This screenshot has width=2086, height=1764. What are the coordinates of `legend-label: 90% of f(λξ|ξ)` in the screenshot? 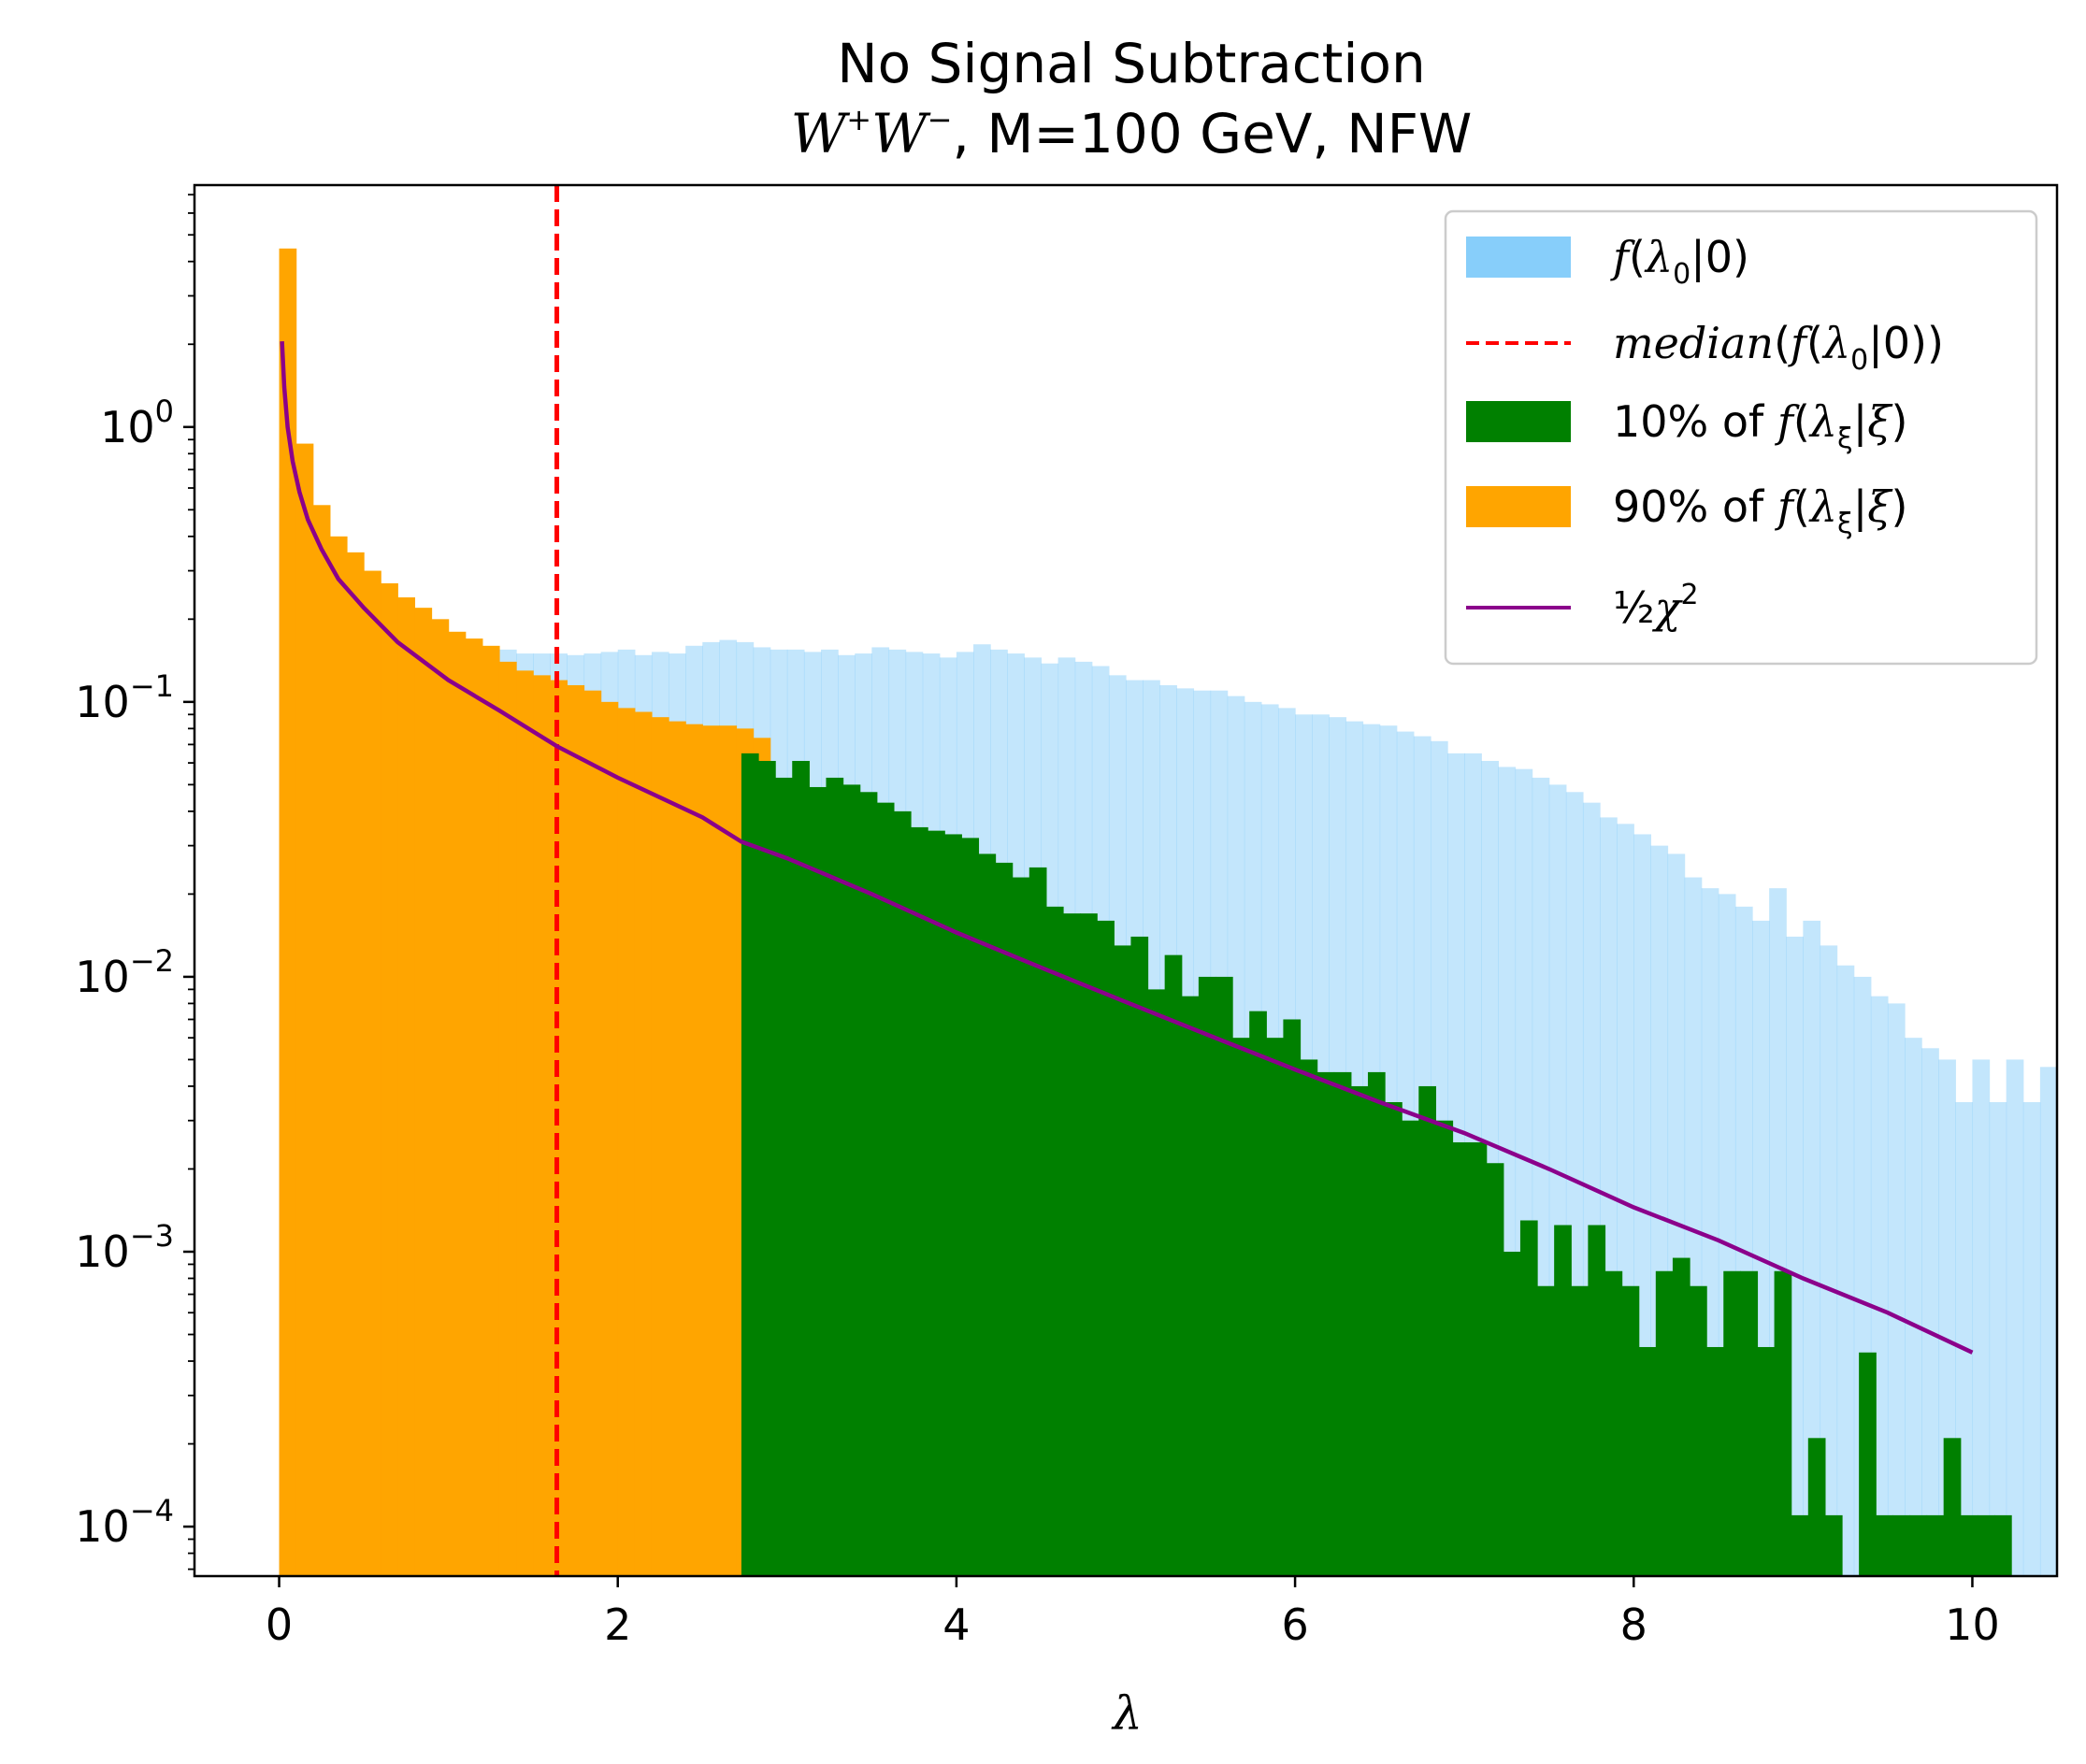 It's located at (1760, 510).